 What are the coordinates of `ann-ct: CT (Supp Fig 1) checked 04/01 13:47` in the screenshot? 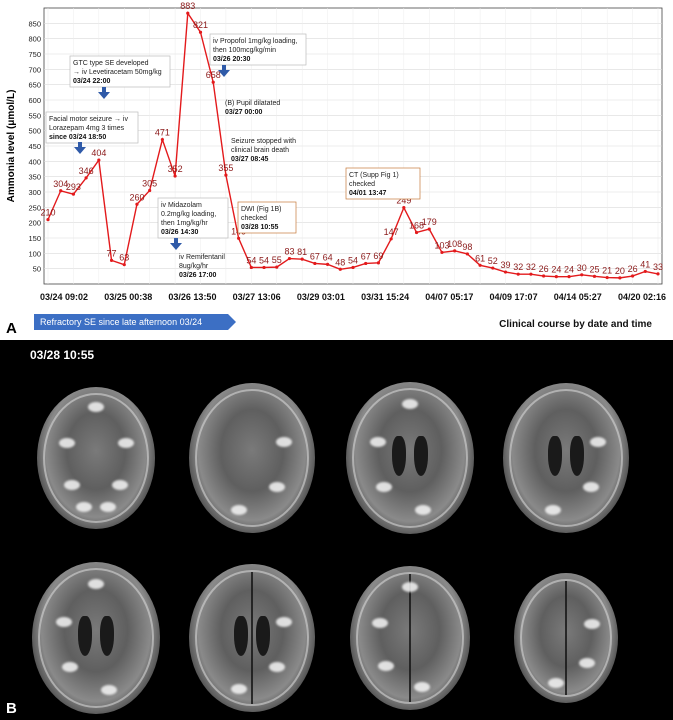 It's located at (383, 183).